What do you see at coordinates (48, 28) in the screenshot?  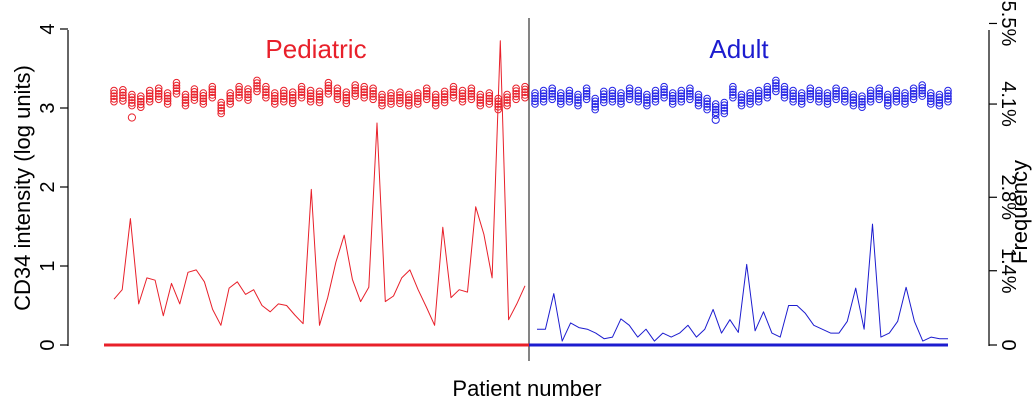 I see `left-tick-label: 4` at bounding box center [48, 28].